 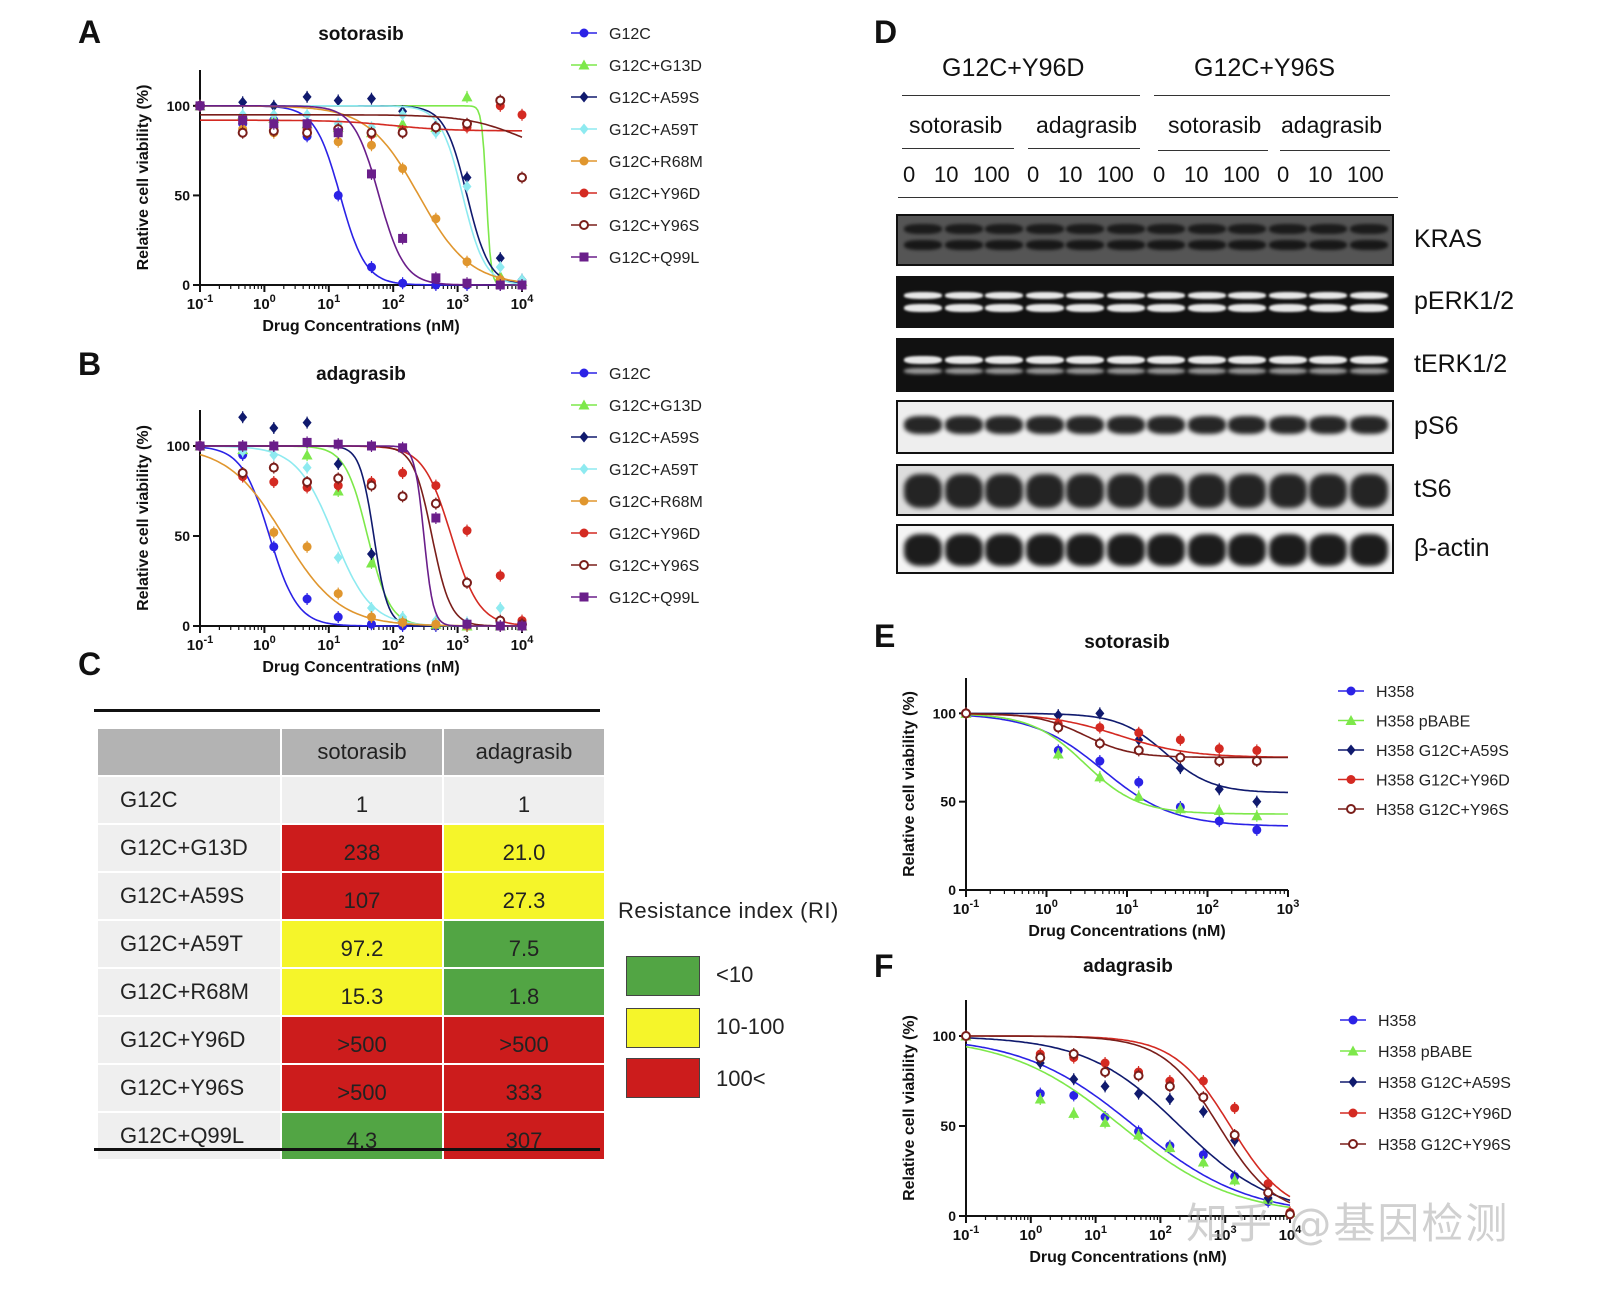 I want to click on chart-f-legend-label-h358-g12c-y96d: H358 G12C+Y96D, so click(x=1445, y=1114).